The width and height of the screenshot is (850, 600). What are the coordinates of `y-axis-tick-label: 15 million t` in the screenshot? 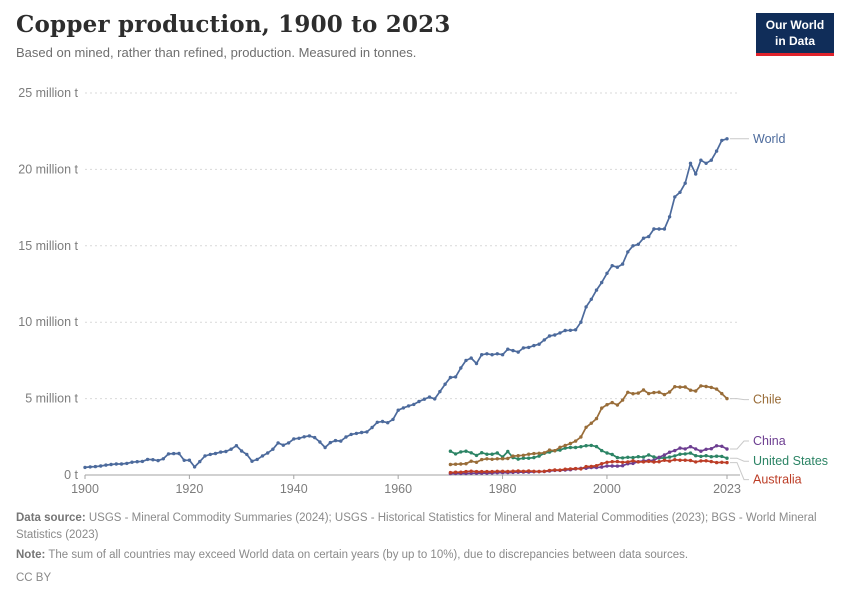 It's located at (48, 246).